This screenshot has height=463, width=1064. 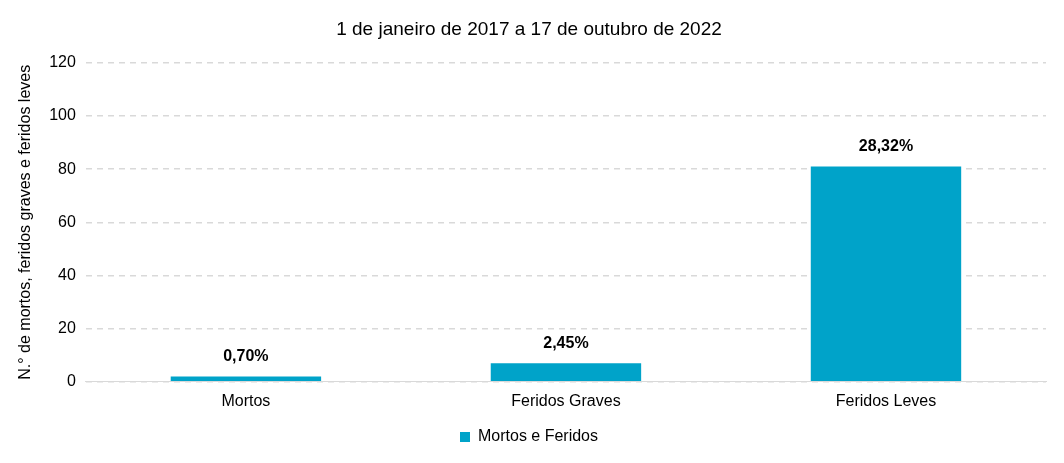 What do you see at coordinates (246, 400) in the screenshot?
I see `x-tick-label: Mortos` at bounding box center [246, 400].